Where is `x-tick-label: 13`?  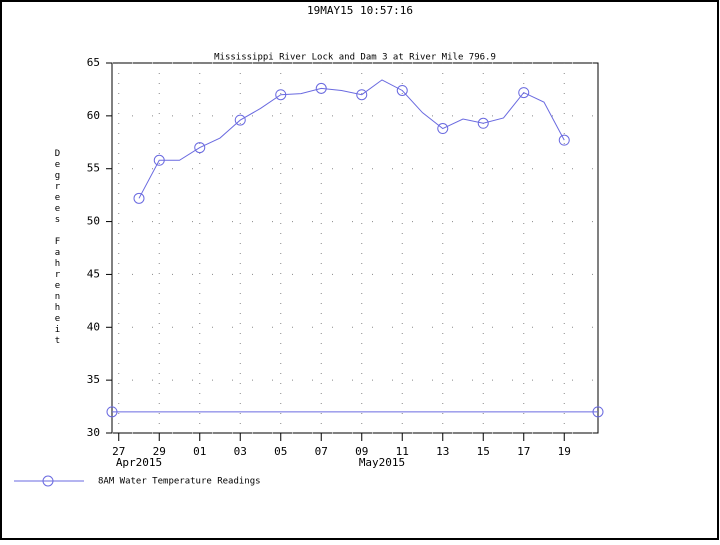 x-tick-label: 13 is located at coordinates (442, 451).